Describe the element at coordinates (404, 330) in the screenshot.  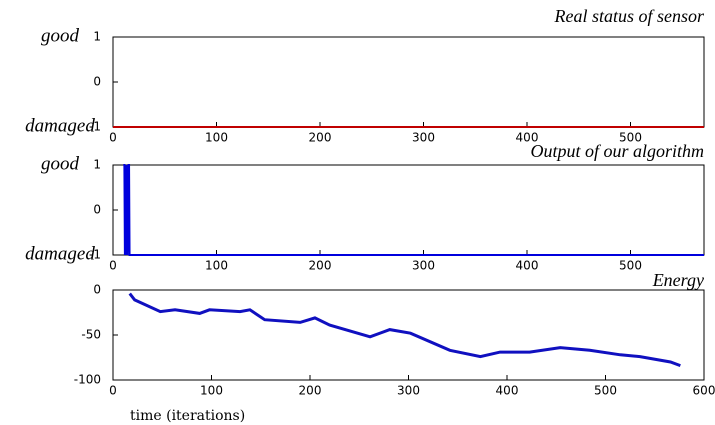
I see `data-line` at that location.